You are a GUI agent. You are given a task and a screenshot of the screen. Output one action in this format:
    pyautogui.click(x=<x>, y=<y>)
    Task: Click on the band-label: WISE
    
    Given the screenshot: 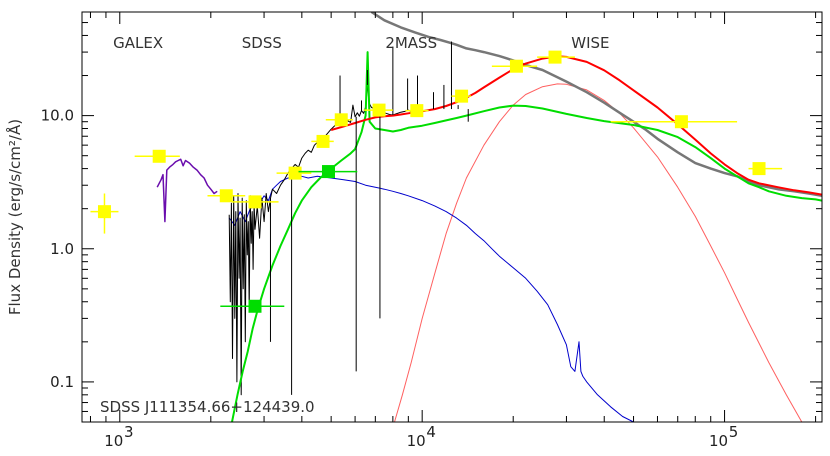 What is the action you would take?
    pyautogui.click(x=590, y=43)
    